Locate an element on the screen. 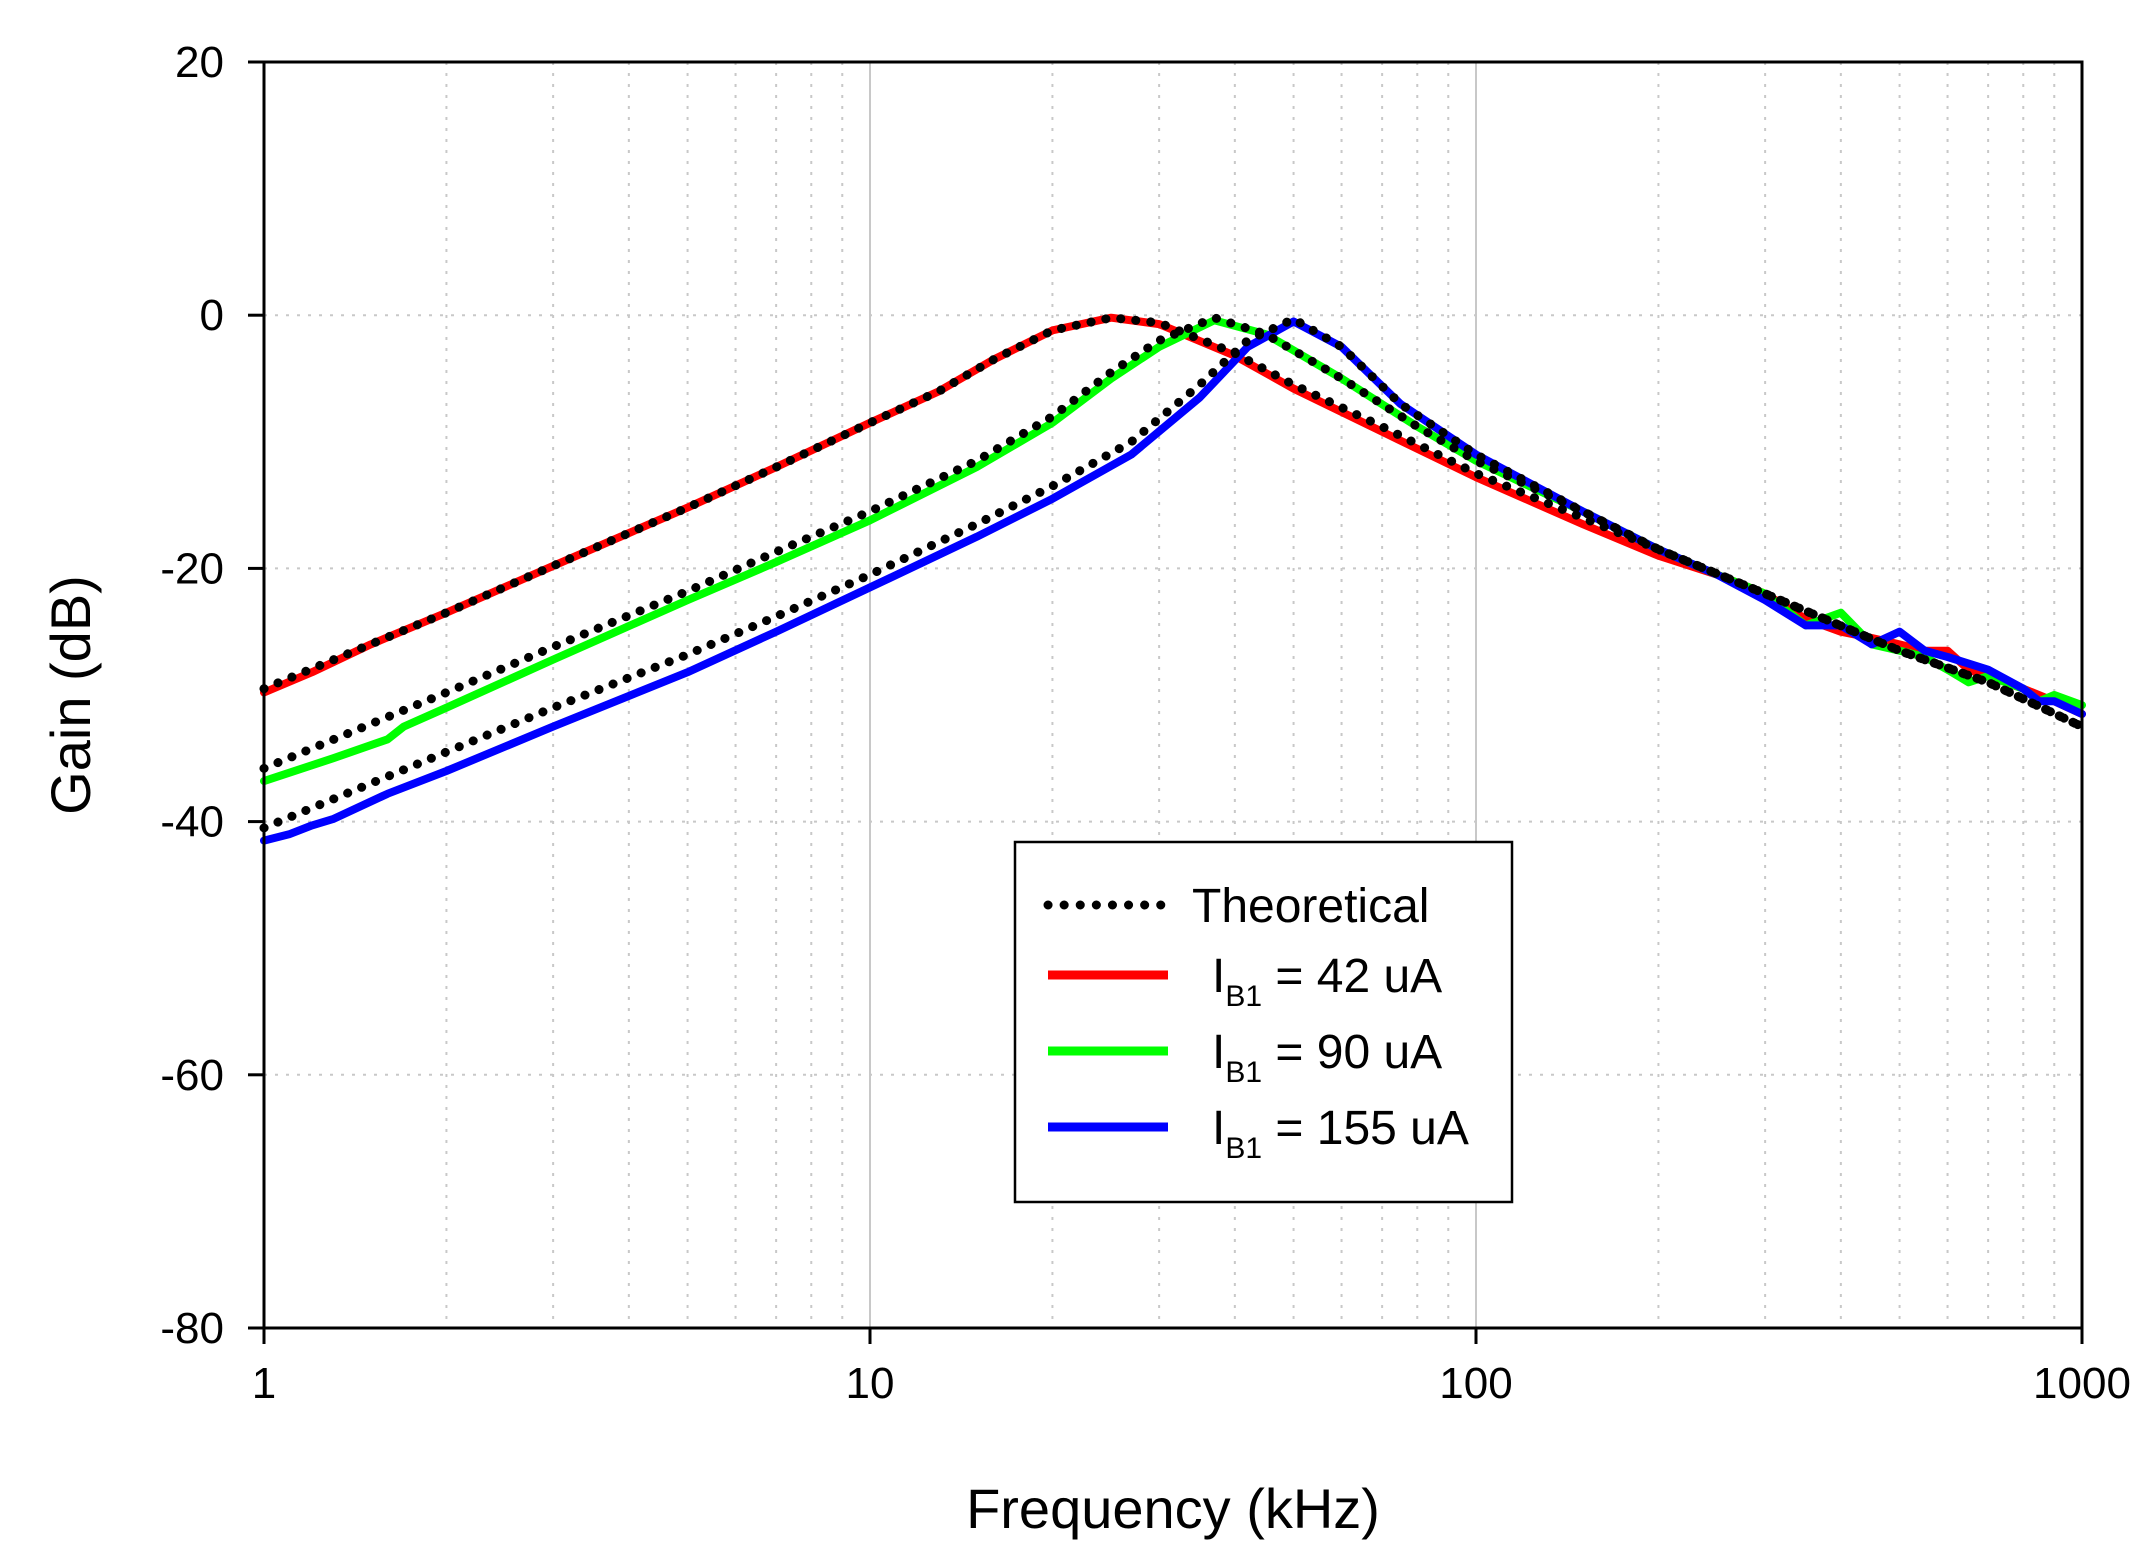  legend-label-ib1-155: IB1 = 155 uA is located at coordinates (1340, 1133).